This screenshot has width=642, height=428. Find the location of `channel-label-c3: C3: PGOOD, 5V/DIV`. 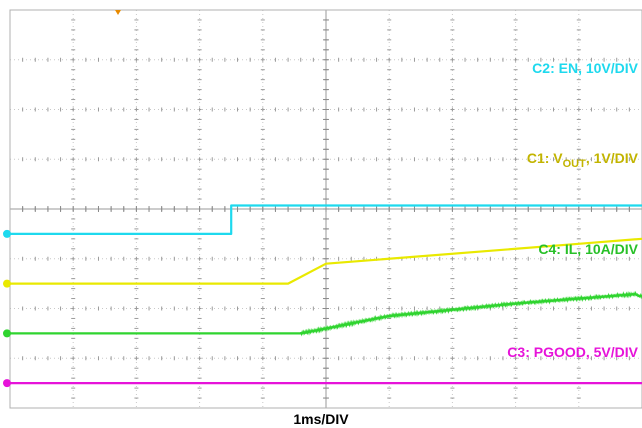

channel-label-c3: C3: PGOOD, 5V/DIV is located at coordinates (572, 352).